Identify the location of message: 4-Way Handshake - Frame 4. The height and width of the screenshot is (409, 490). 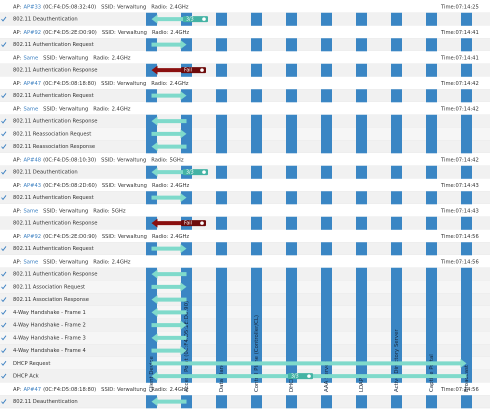
(49, 351).